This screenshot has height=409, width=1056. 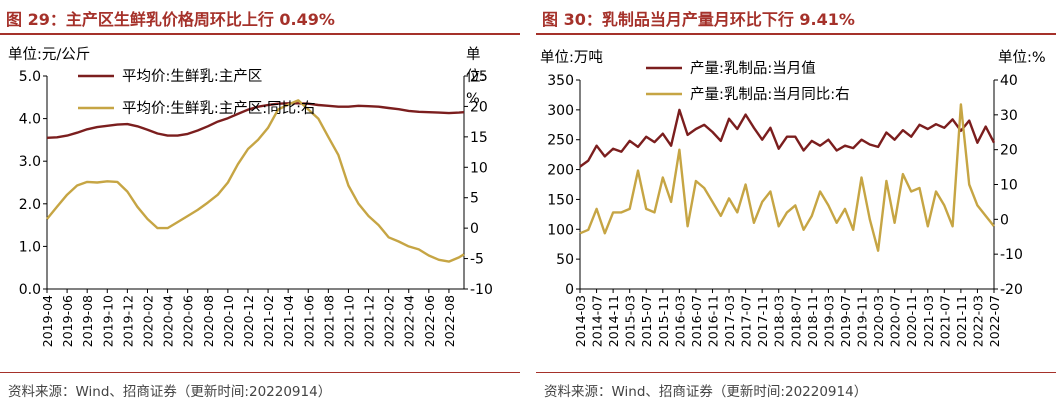 What do you see at coordinates (746, 321) in the screenshot?
I see `x-tick-label: 2017-07` at bounding box center [746, 321].